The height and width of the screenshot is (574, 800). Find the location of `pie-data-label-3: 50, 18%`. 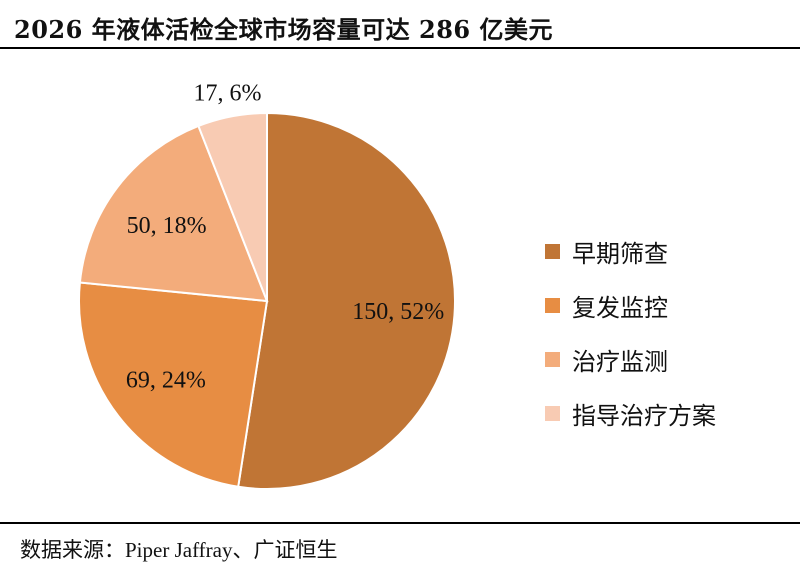

pie-data-label-3: 50, 18% is located at coordinates (167, 226).